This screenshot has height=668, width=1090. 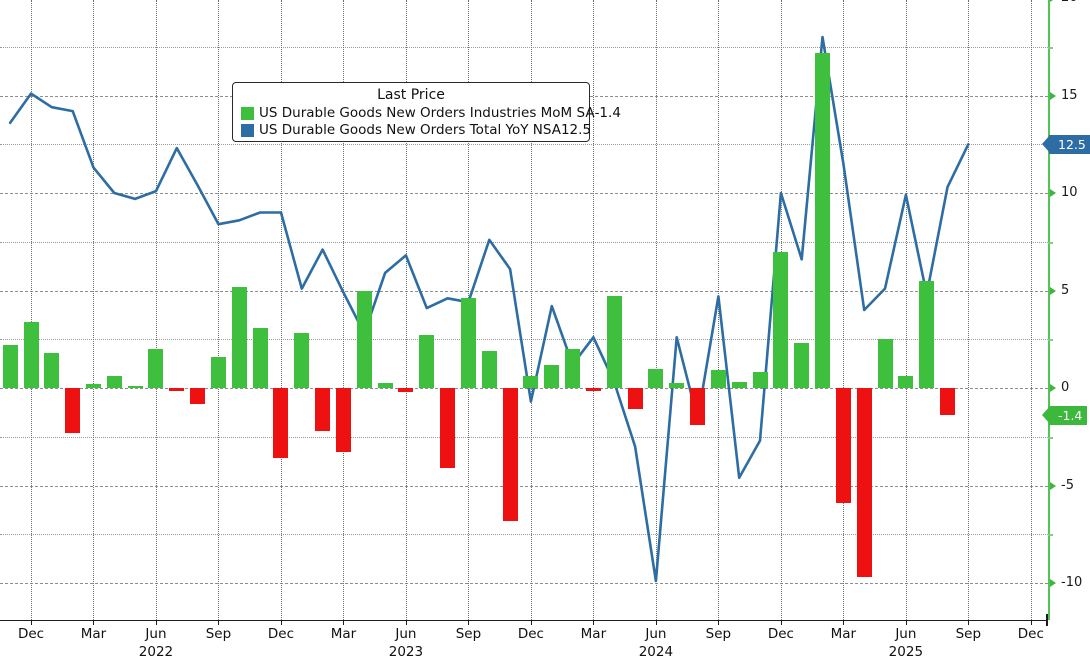 What do you see at coordinates (385, 385) in the screenshot?
I see `bar-May 2023` at bounding box center [385, 385].